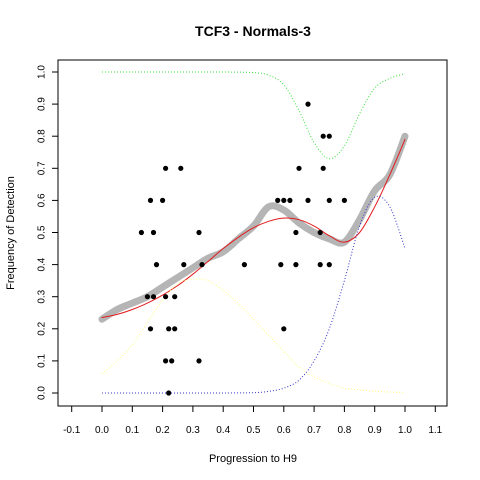 This screenshot has height=480, width=480. What do you see at coordinates (42, 393) in the screenshot?
I see `y-tick-label: 0.0` at bounding box center [42, 393].